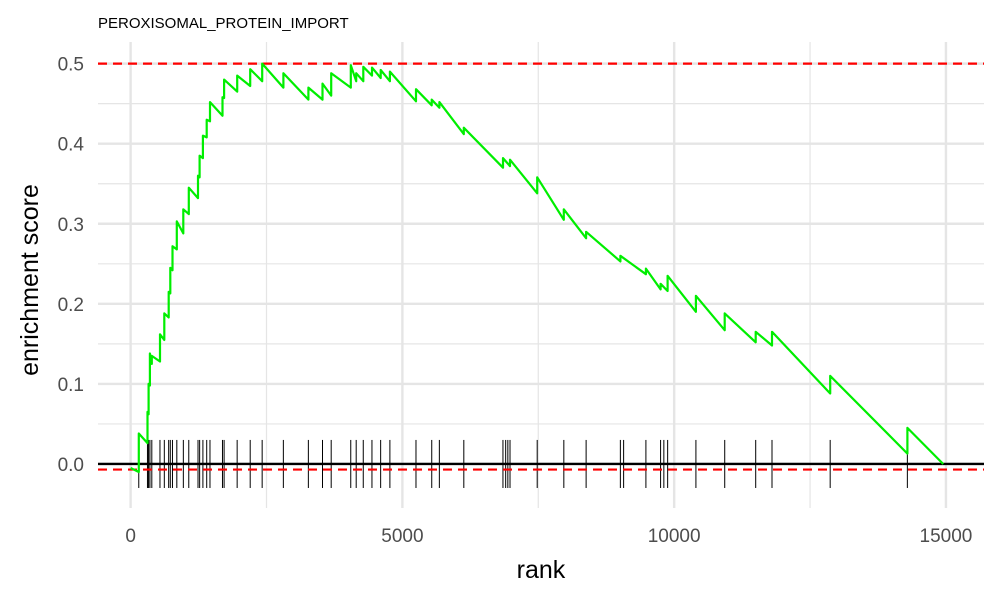  Describe the element at coordinates (674, 536) in the screenshot. I see `x-tick-label: 10000` at that location.